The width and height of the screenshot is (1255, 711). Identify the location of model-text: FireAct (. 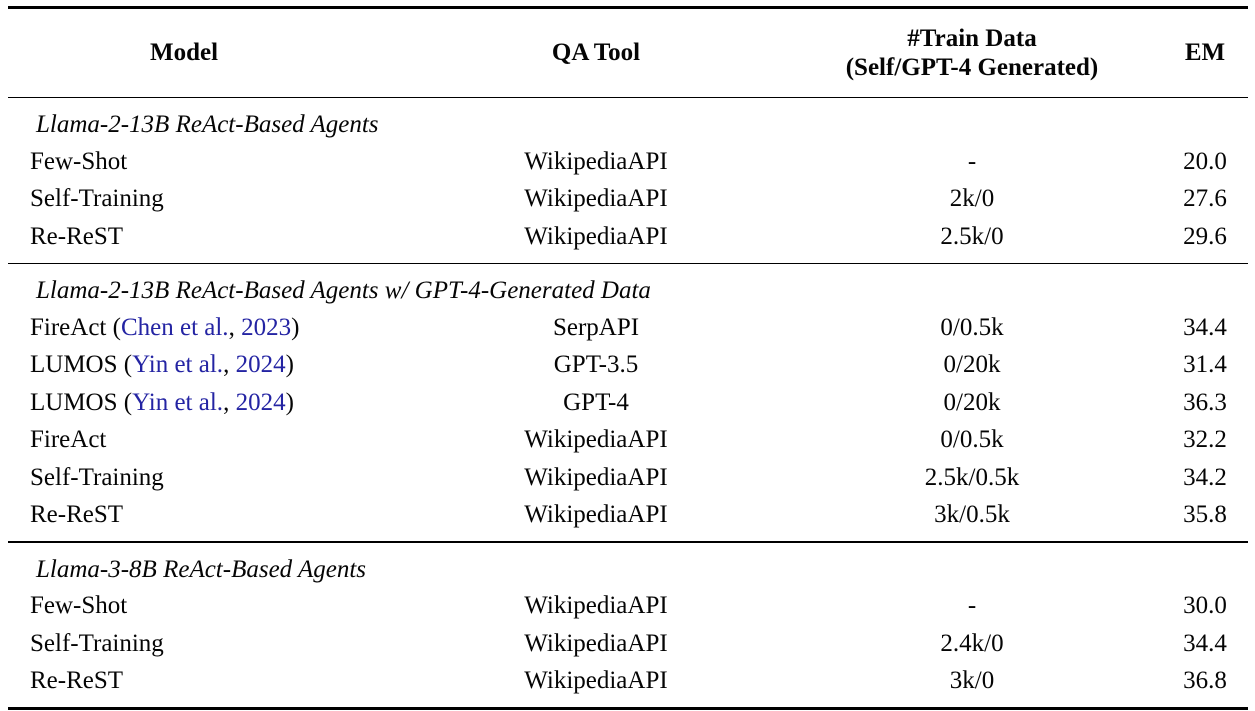
(75, 327).